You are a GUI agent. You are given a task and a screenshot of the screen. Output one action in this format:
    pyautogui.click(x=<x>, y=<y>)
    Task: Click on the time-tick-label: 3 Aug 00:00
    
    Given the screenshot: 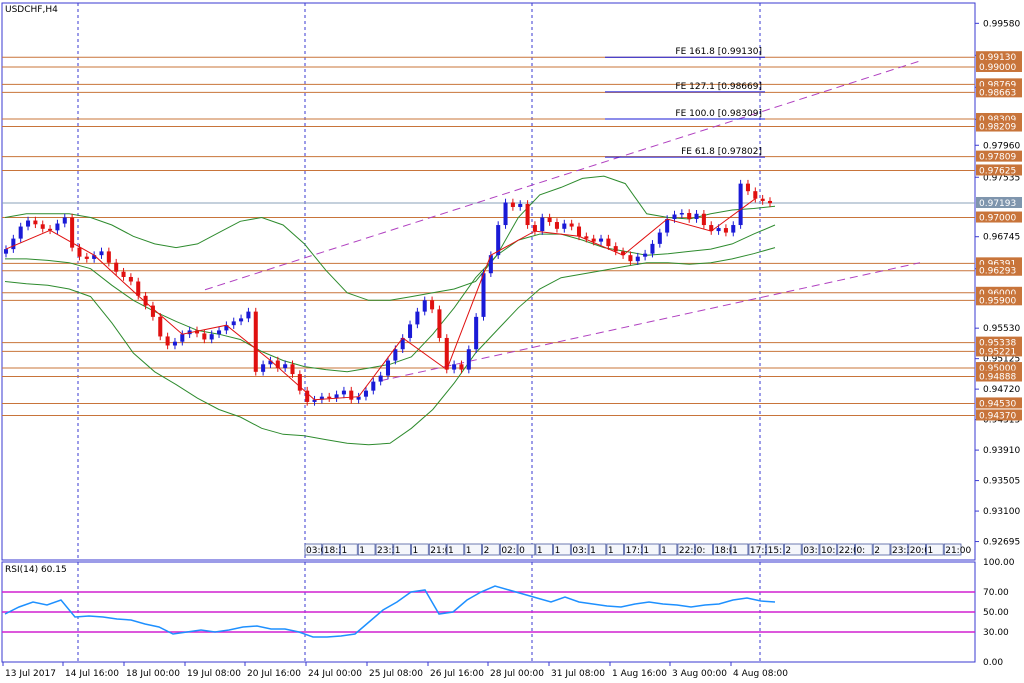 What is the action you would take?
    pyautogui.click(x=699, y=674)
    